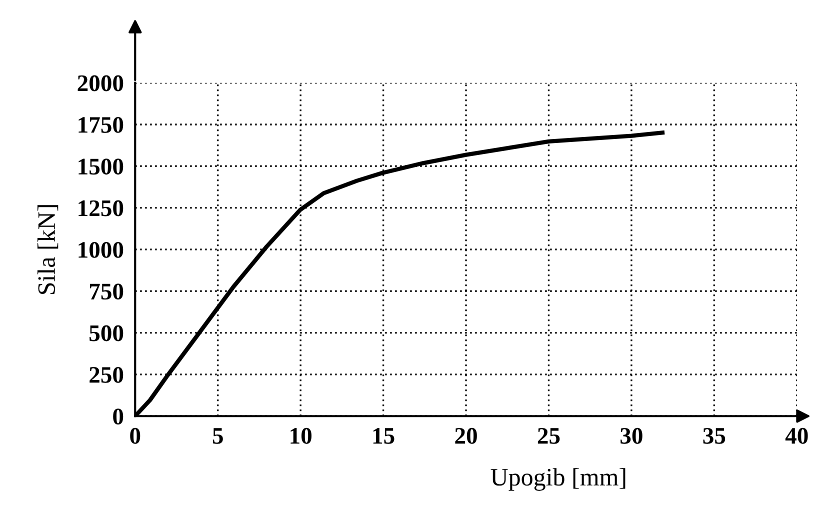  I want to click on y-tick-label: 1500, so click(101, 166).